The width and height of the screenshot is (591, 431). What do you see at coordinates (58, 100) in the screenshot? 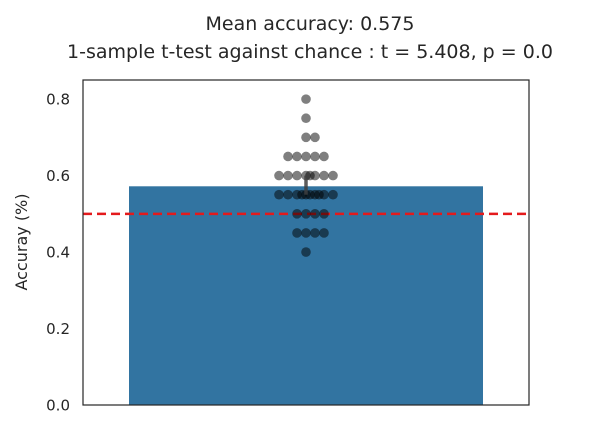
I see `y-tick-label: 0.8` at bounding box center [58, 100].